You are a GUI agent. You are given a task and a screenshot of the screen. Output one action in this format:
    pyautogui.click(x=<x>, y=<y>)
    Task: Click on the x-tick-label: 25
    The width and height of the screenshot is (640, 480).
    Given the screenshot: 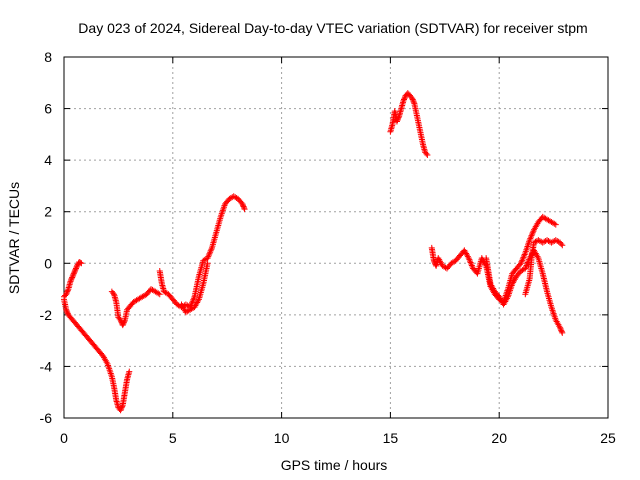 What is the action you would take?
    pyautogui.click(x=608, y=438)
    